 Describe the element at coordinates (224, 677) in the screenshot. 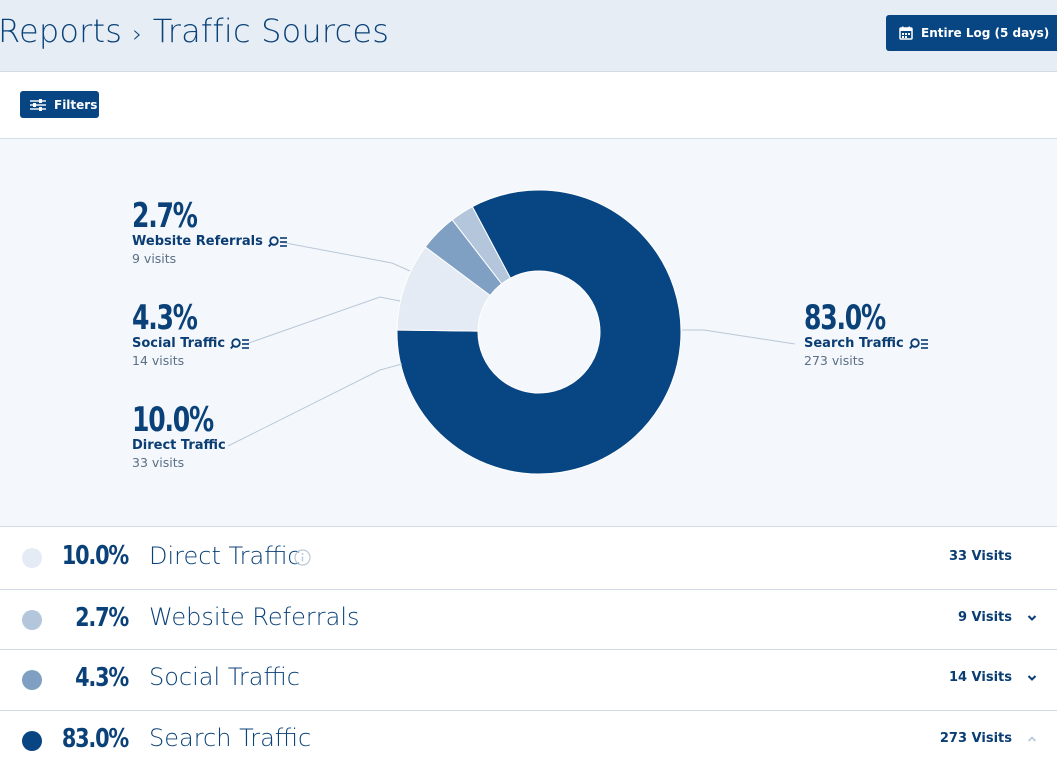

I see `row-name: Social Traffic` at that location.